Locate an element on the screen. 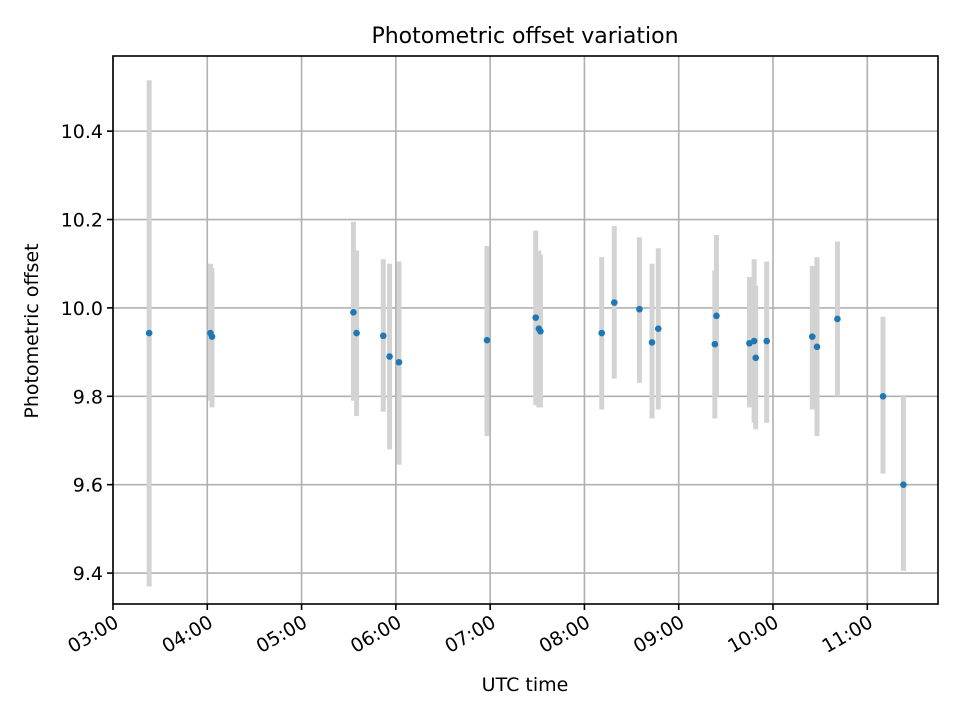 The image size is (960, 720). y-tick-label: 10.2 is located at coordinates (82, 221).